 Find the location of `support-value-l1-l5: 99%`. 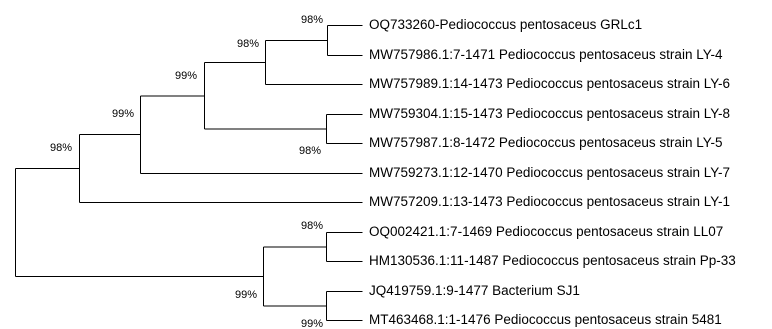

support-value-l1-l5: 99% is located at coordinates (186, 76).